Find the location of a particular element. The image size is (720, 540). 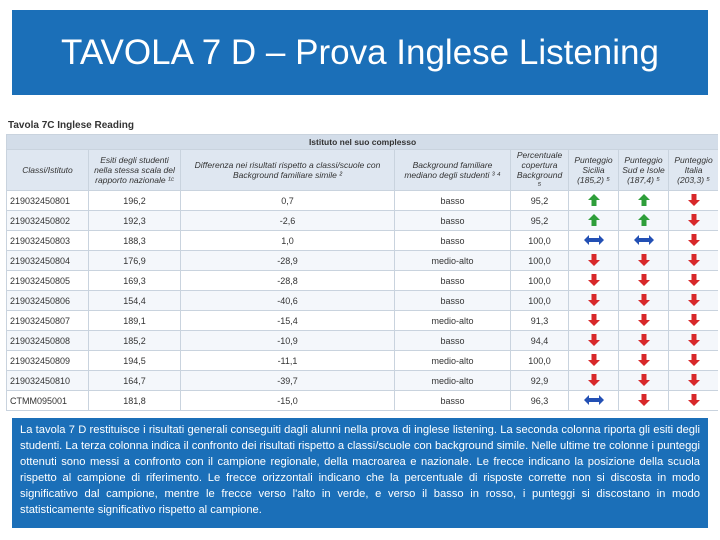

class-id: 219032450807 is located at coordinates (47, 320).